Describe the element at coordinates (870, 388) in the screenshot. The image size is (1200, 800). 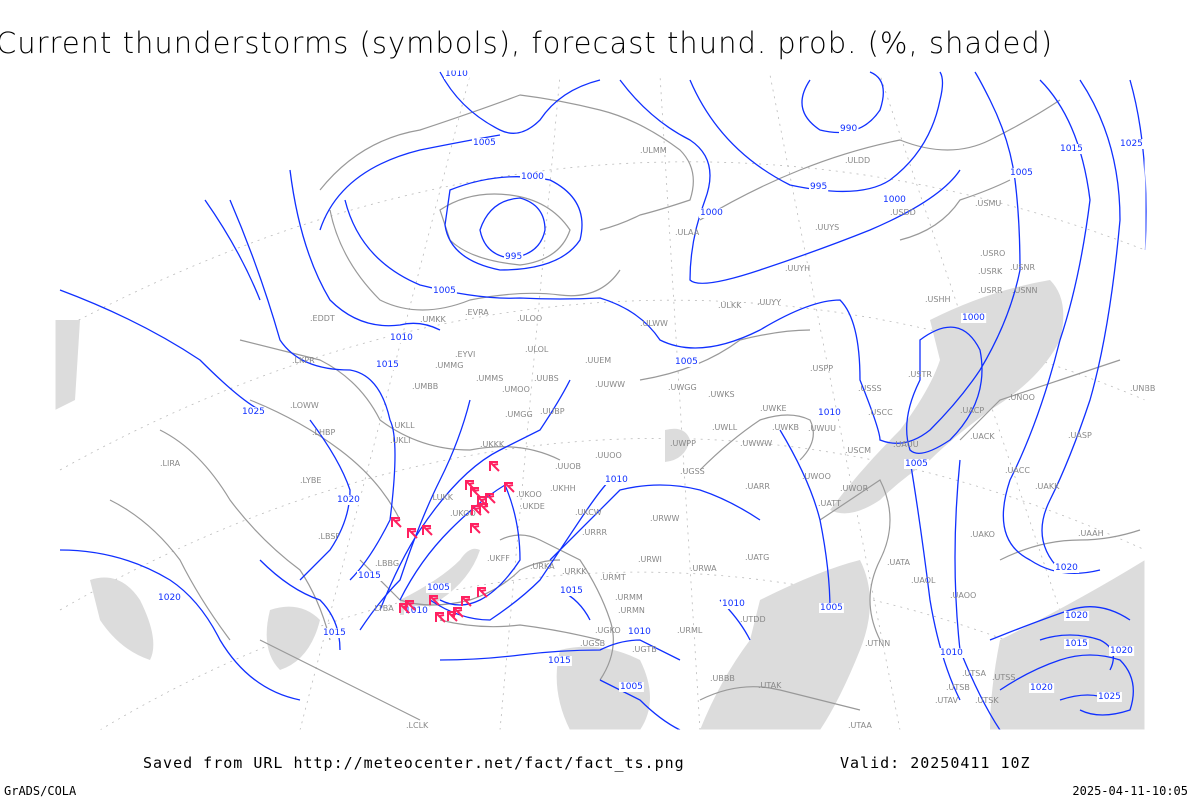
I see `station-label: .USSS` at that location.